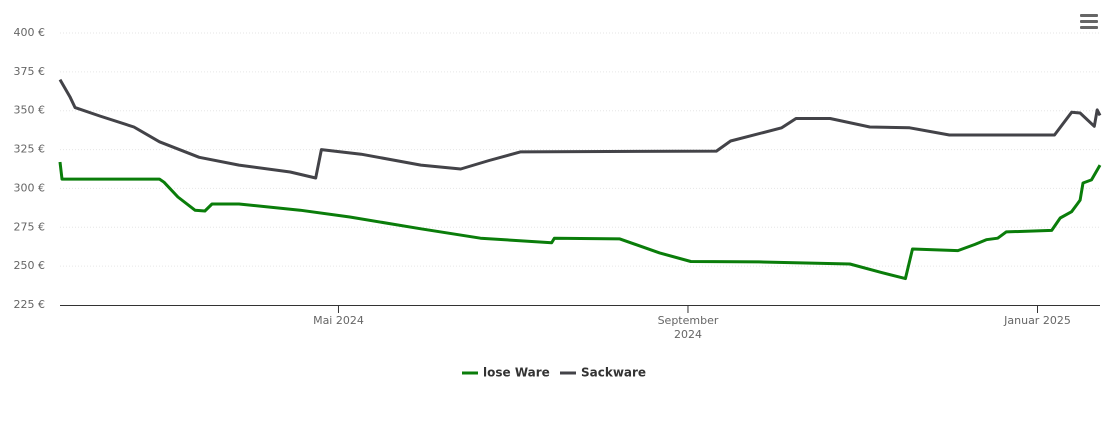  I want to click on x-tick-label: Mai 2024, so click(338, 320).